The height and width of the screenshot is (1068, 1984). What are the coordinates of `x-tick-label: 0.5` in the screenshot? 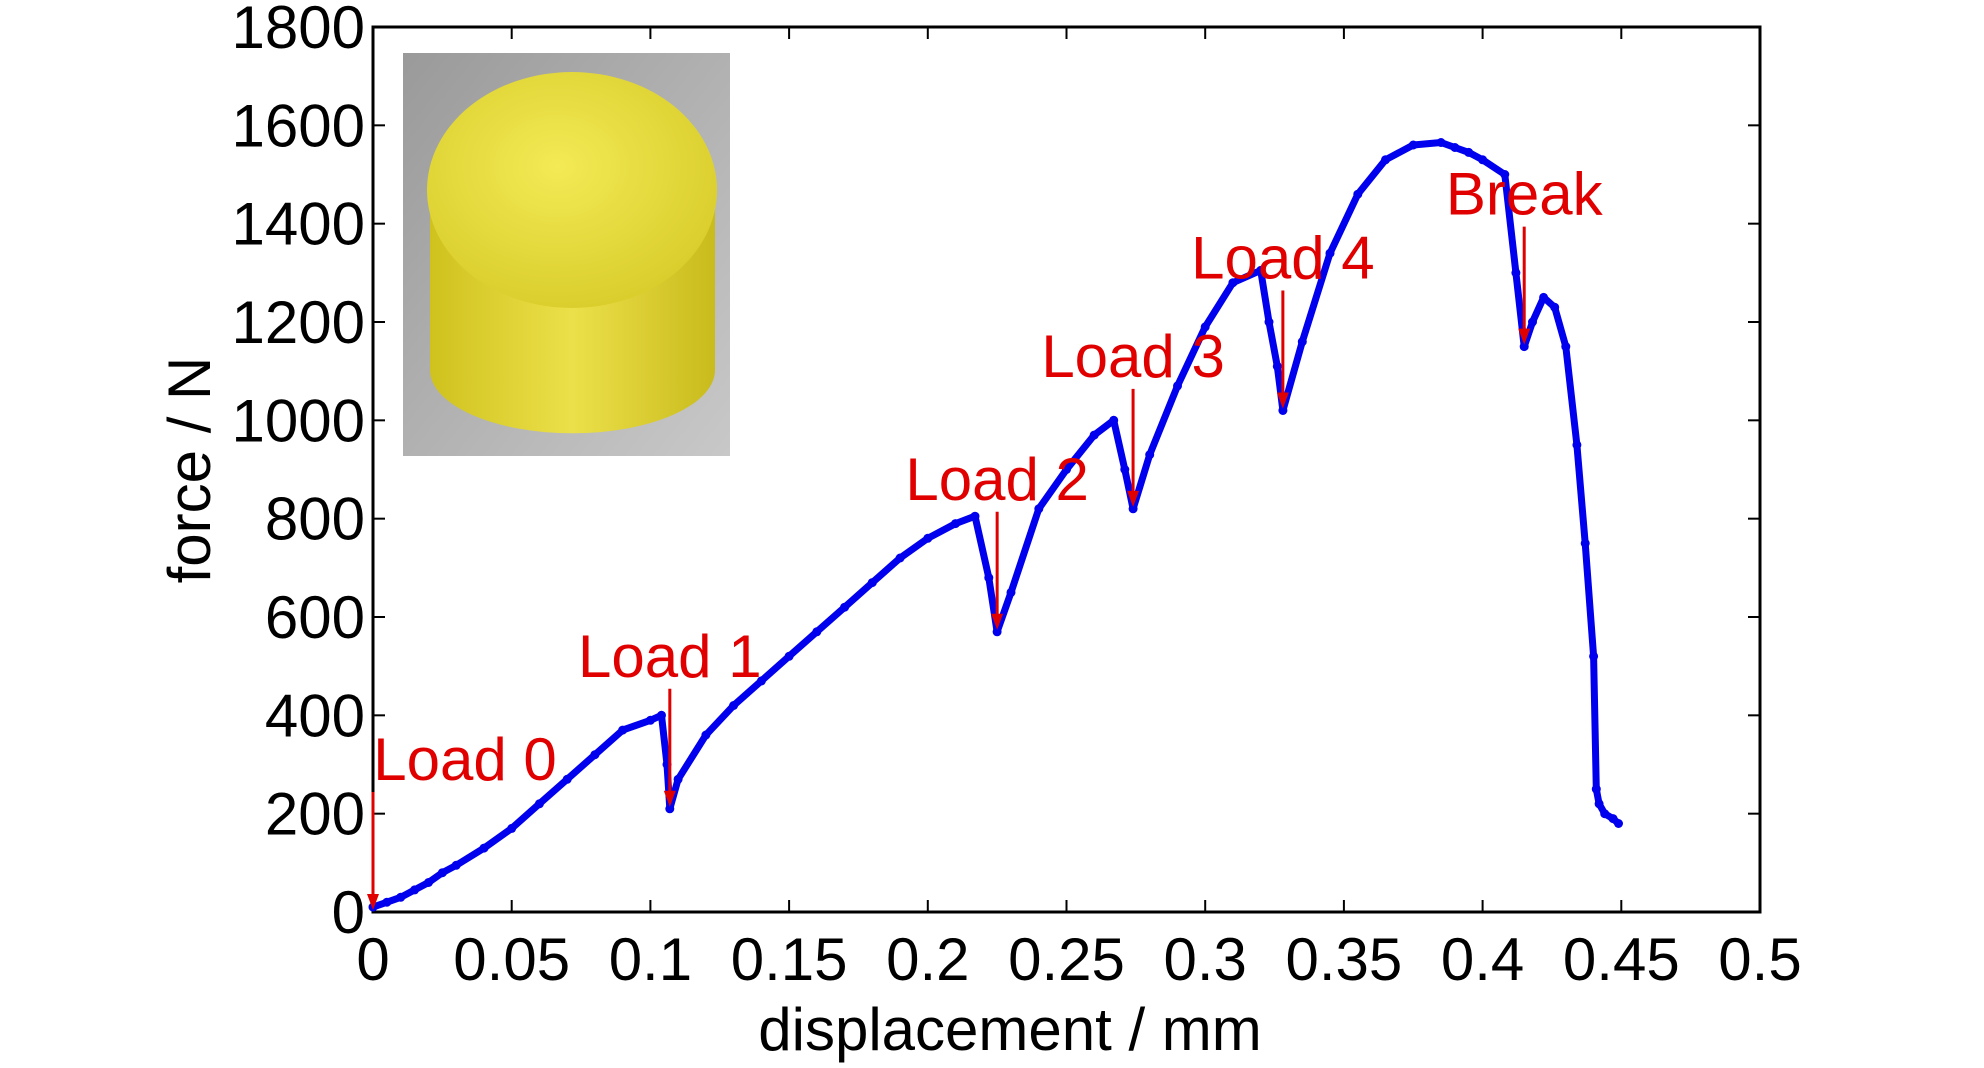 It's located at (1759, 959).